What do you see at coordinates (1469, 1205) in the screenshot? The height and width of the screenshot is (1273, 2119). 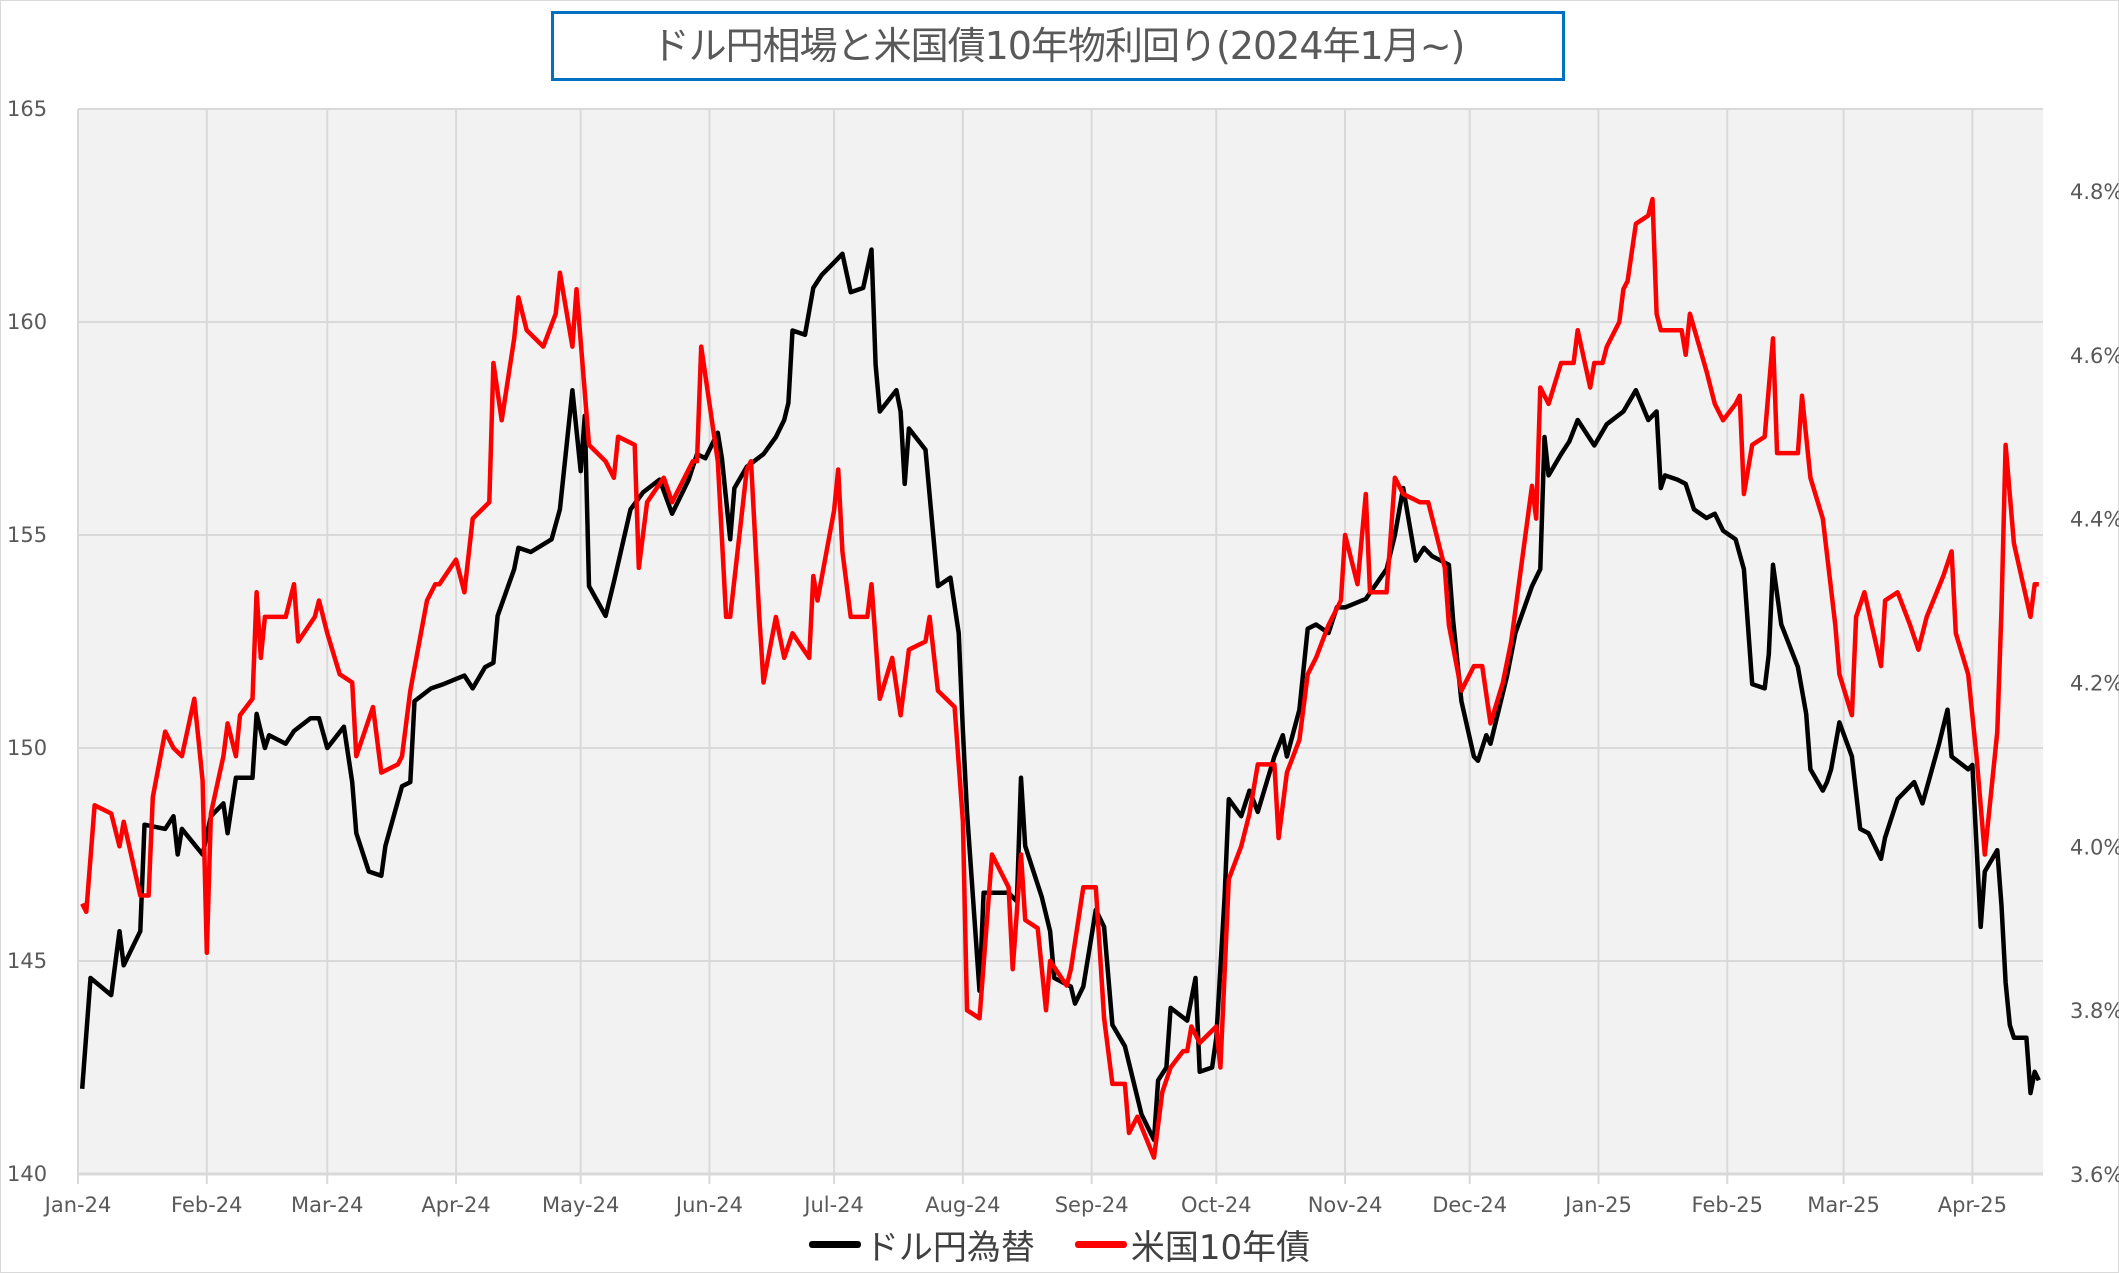 I see `x-tick-label: Dec-24` at bounding box center [1469, 1205].